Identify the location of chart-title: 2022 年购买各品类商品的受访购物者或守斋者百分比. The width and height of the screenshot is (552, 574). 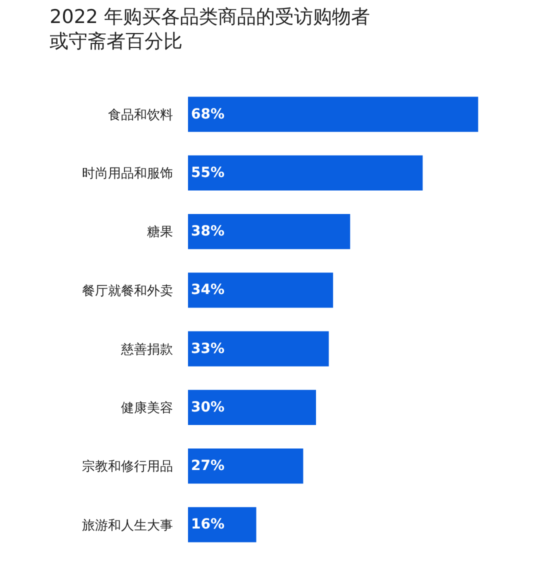
(210, 29).